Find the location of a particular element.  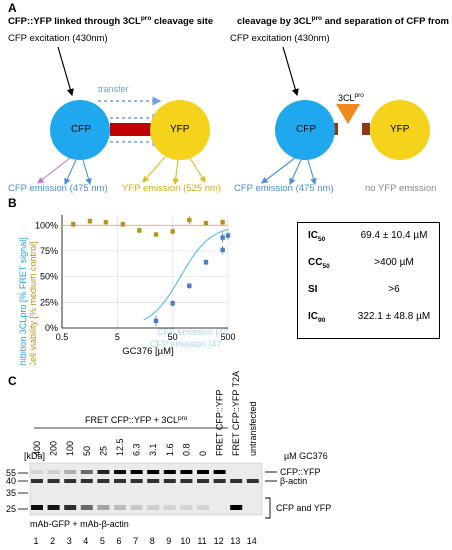

table-row: IC90 322.1 ± 48.8 µM is located at coordinates (369, 317).